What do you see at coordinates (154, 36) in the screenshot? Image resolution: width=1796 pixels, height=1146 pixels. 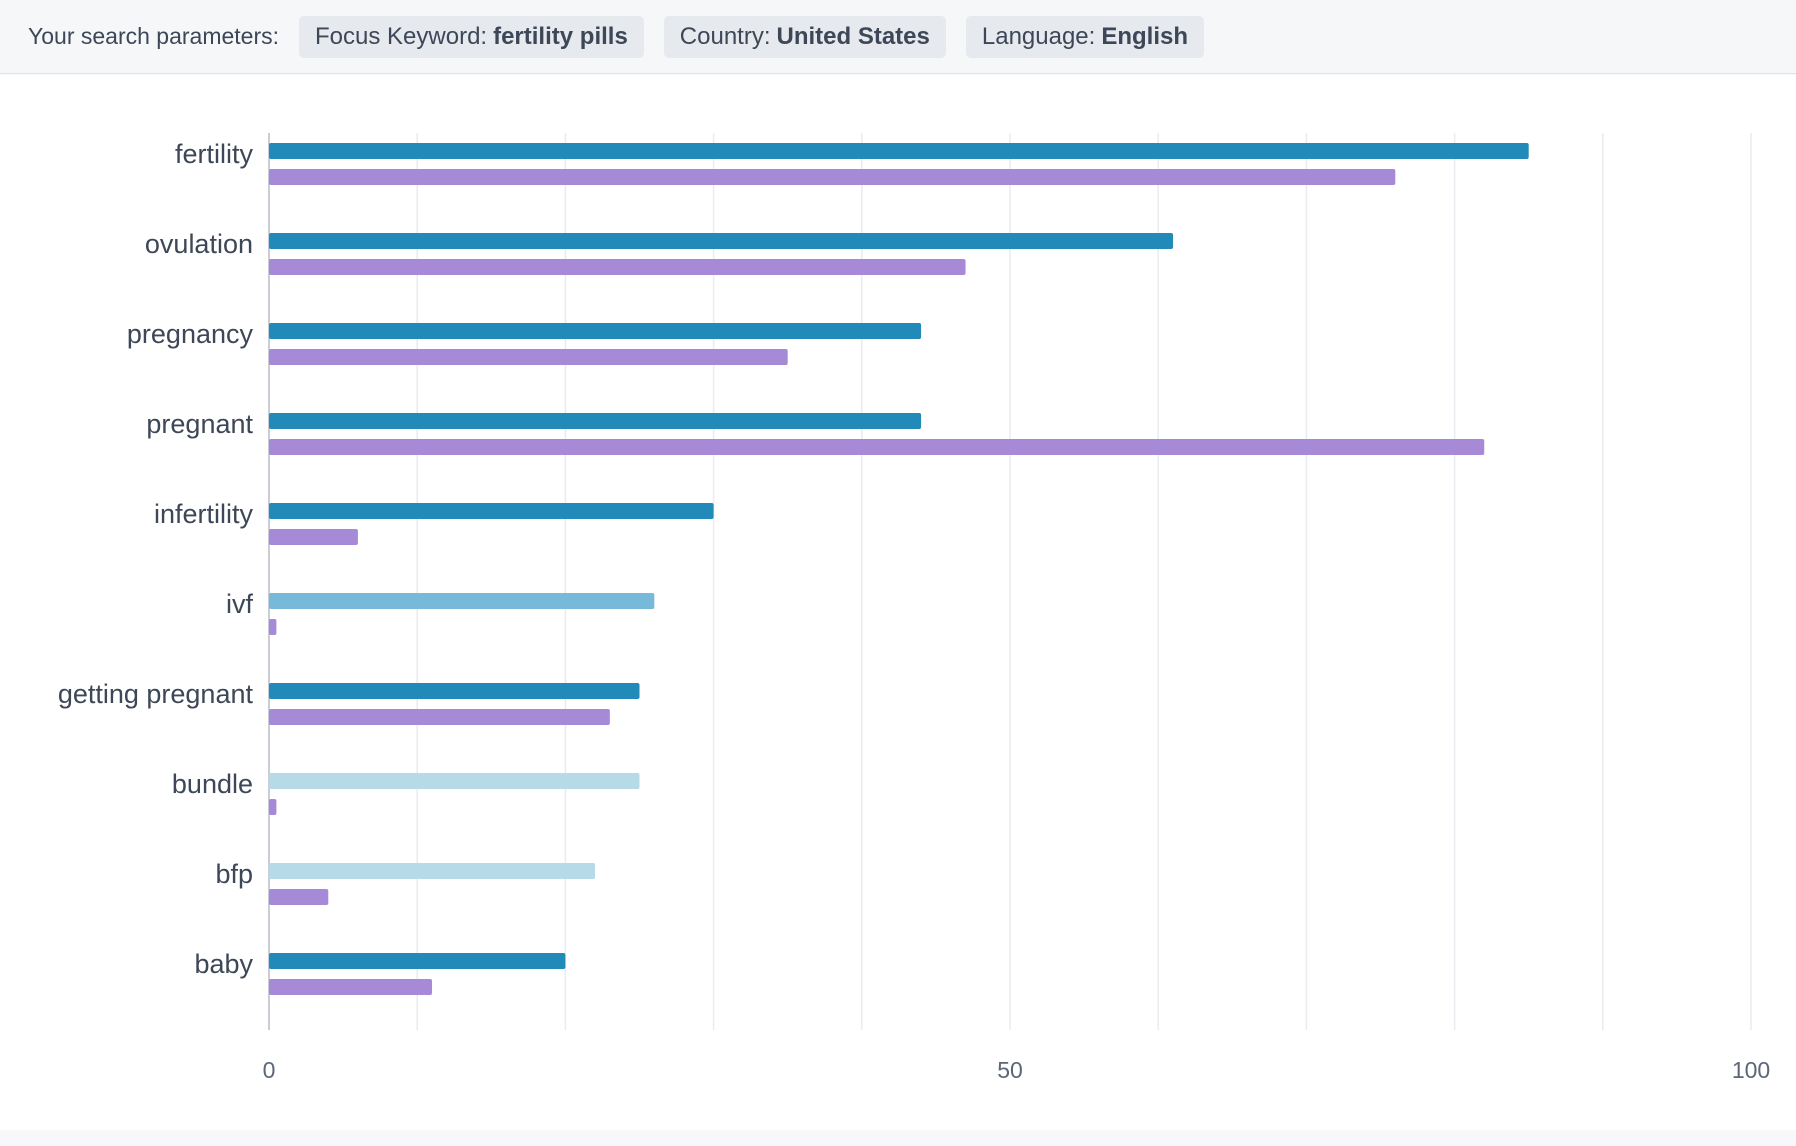 I see `search-parameters-label: Your search parameters:` at bounding box center [154, 36].